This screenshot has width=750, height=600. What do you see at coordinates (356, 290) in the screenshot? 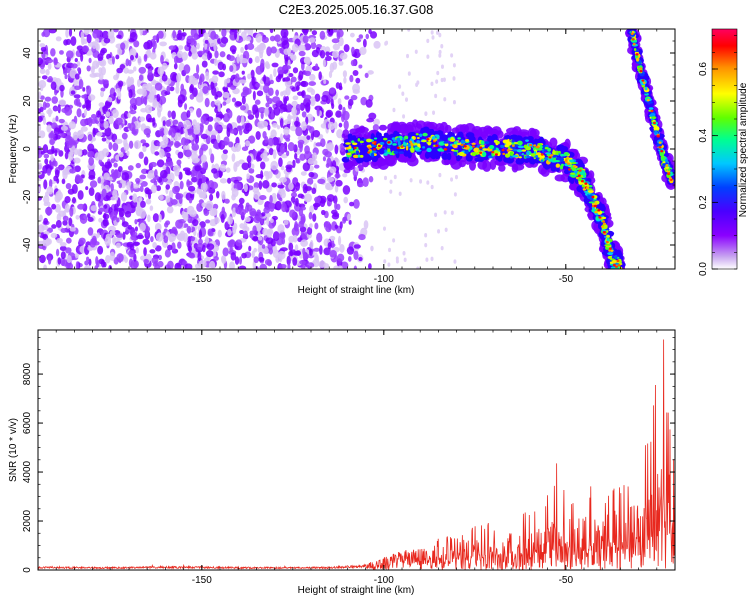
I see `spectrogram-xlabel: Height of straight line (km)` at bounding box center [356, 290].